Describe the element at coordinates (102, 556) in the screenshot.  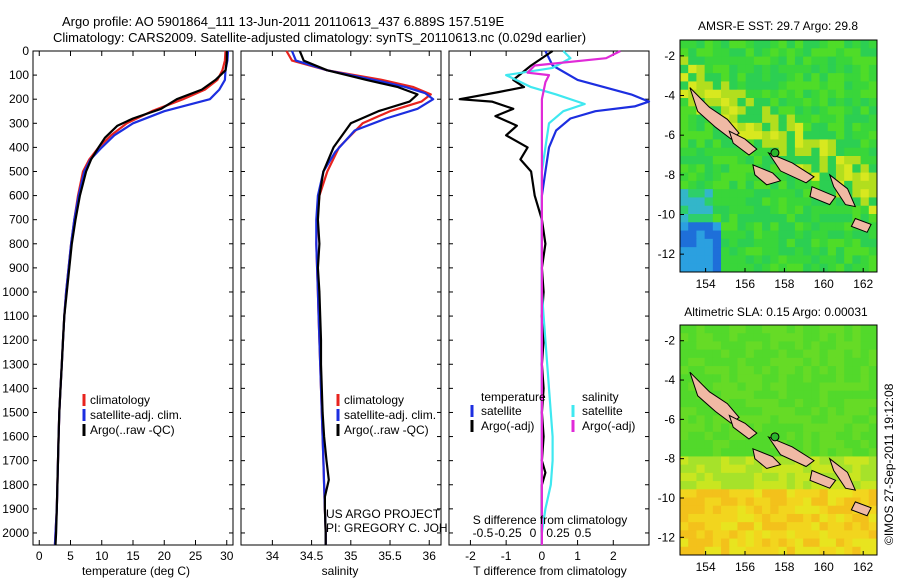
I see `x-tick-label: 10` at that location.